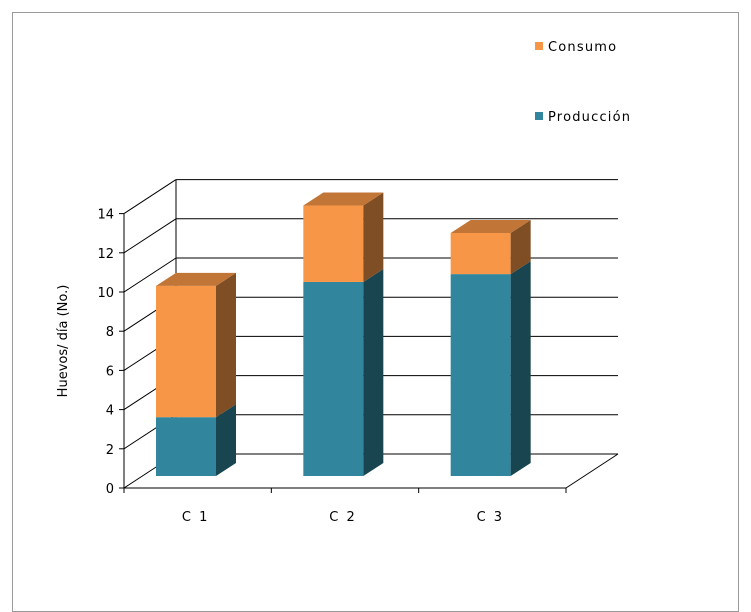 The height and width of the screenshot is (612, 751). What do you see at coordinates (110, 371) in the screenshot?
I see `y-tick-label-6: 6` at bounding box center [110, 371].